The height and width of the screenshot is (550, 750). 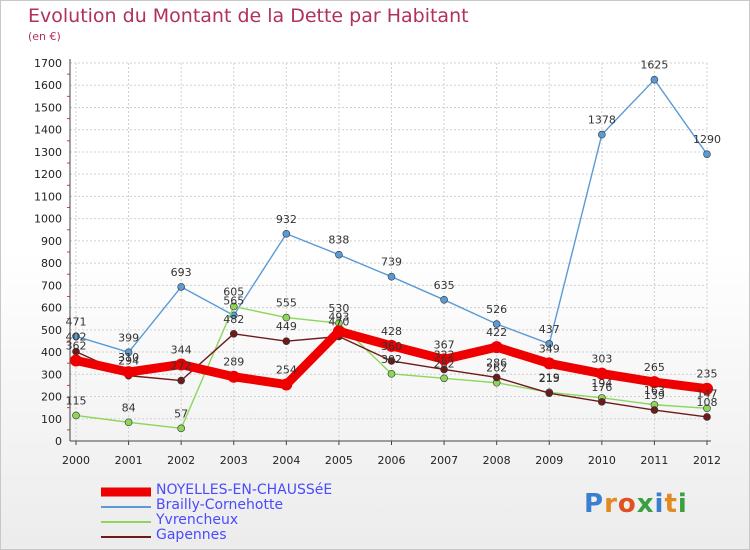 What do you see at coordinates (654, 367) in the screenshot?
I see `data-label-0: 265` at bounding box center [654, 367].